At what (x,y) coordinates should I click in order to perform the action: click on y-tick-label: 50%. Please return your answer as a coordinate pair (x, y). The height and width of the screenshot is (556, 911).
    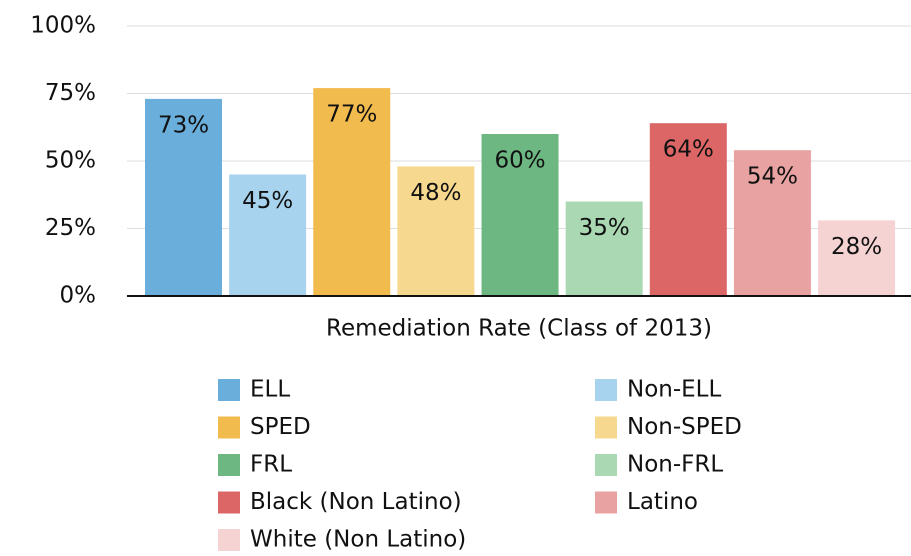
    Looking at the image, I should click on (70, 161).